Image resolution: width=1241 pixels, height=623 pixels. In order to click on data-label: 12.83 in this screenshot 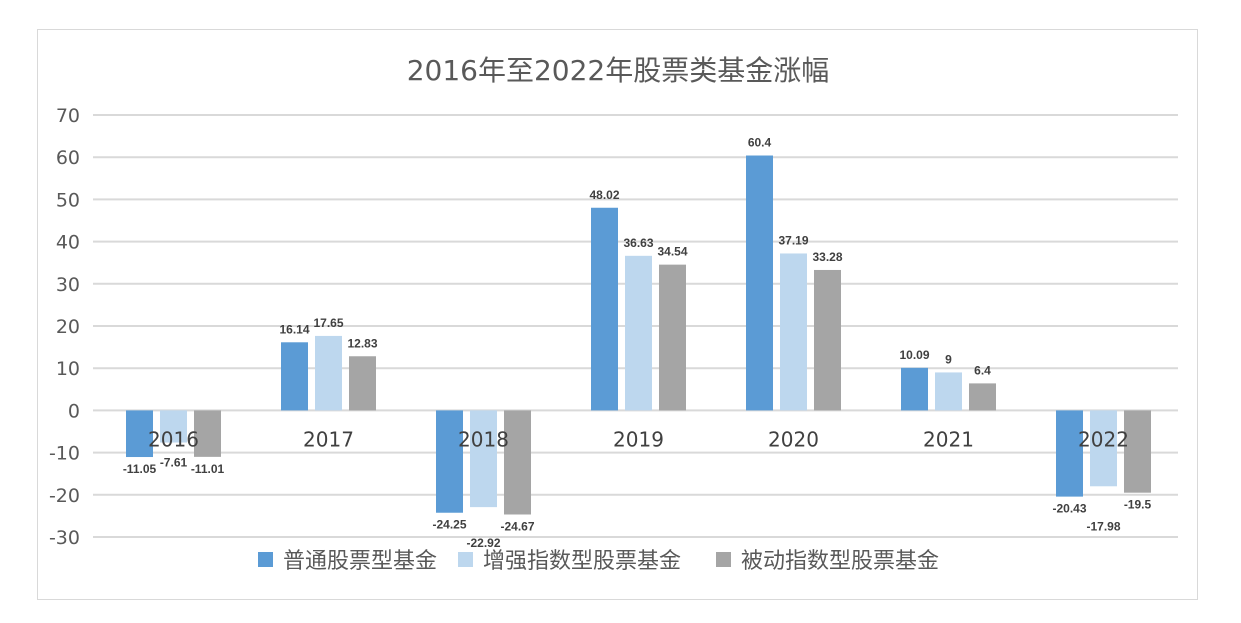, I will do `click(362, 343)`.